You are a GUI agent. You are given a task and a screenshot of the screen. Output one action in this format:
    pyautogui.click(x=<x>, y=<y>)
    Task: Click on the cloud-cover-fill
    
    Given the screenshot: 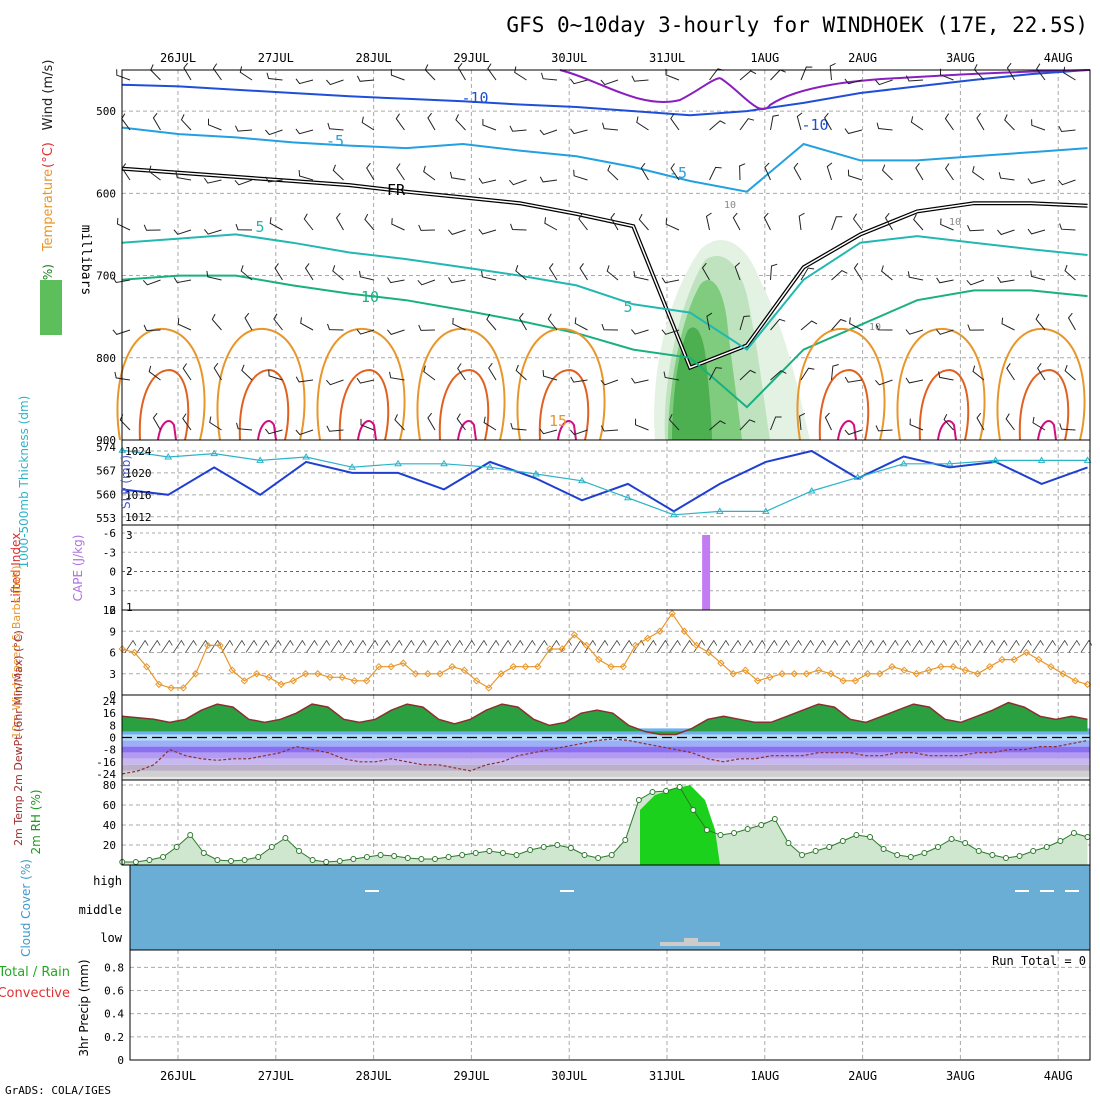 What is the action you would take?
    pyautogui.click(x=610, y=907)
    